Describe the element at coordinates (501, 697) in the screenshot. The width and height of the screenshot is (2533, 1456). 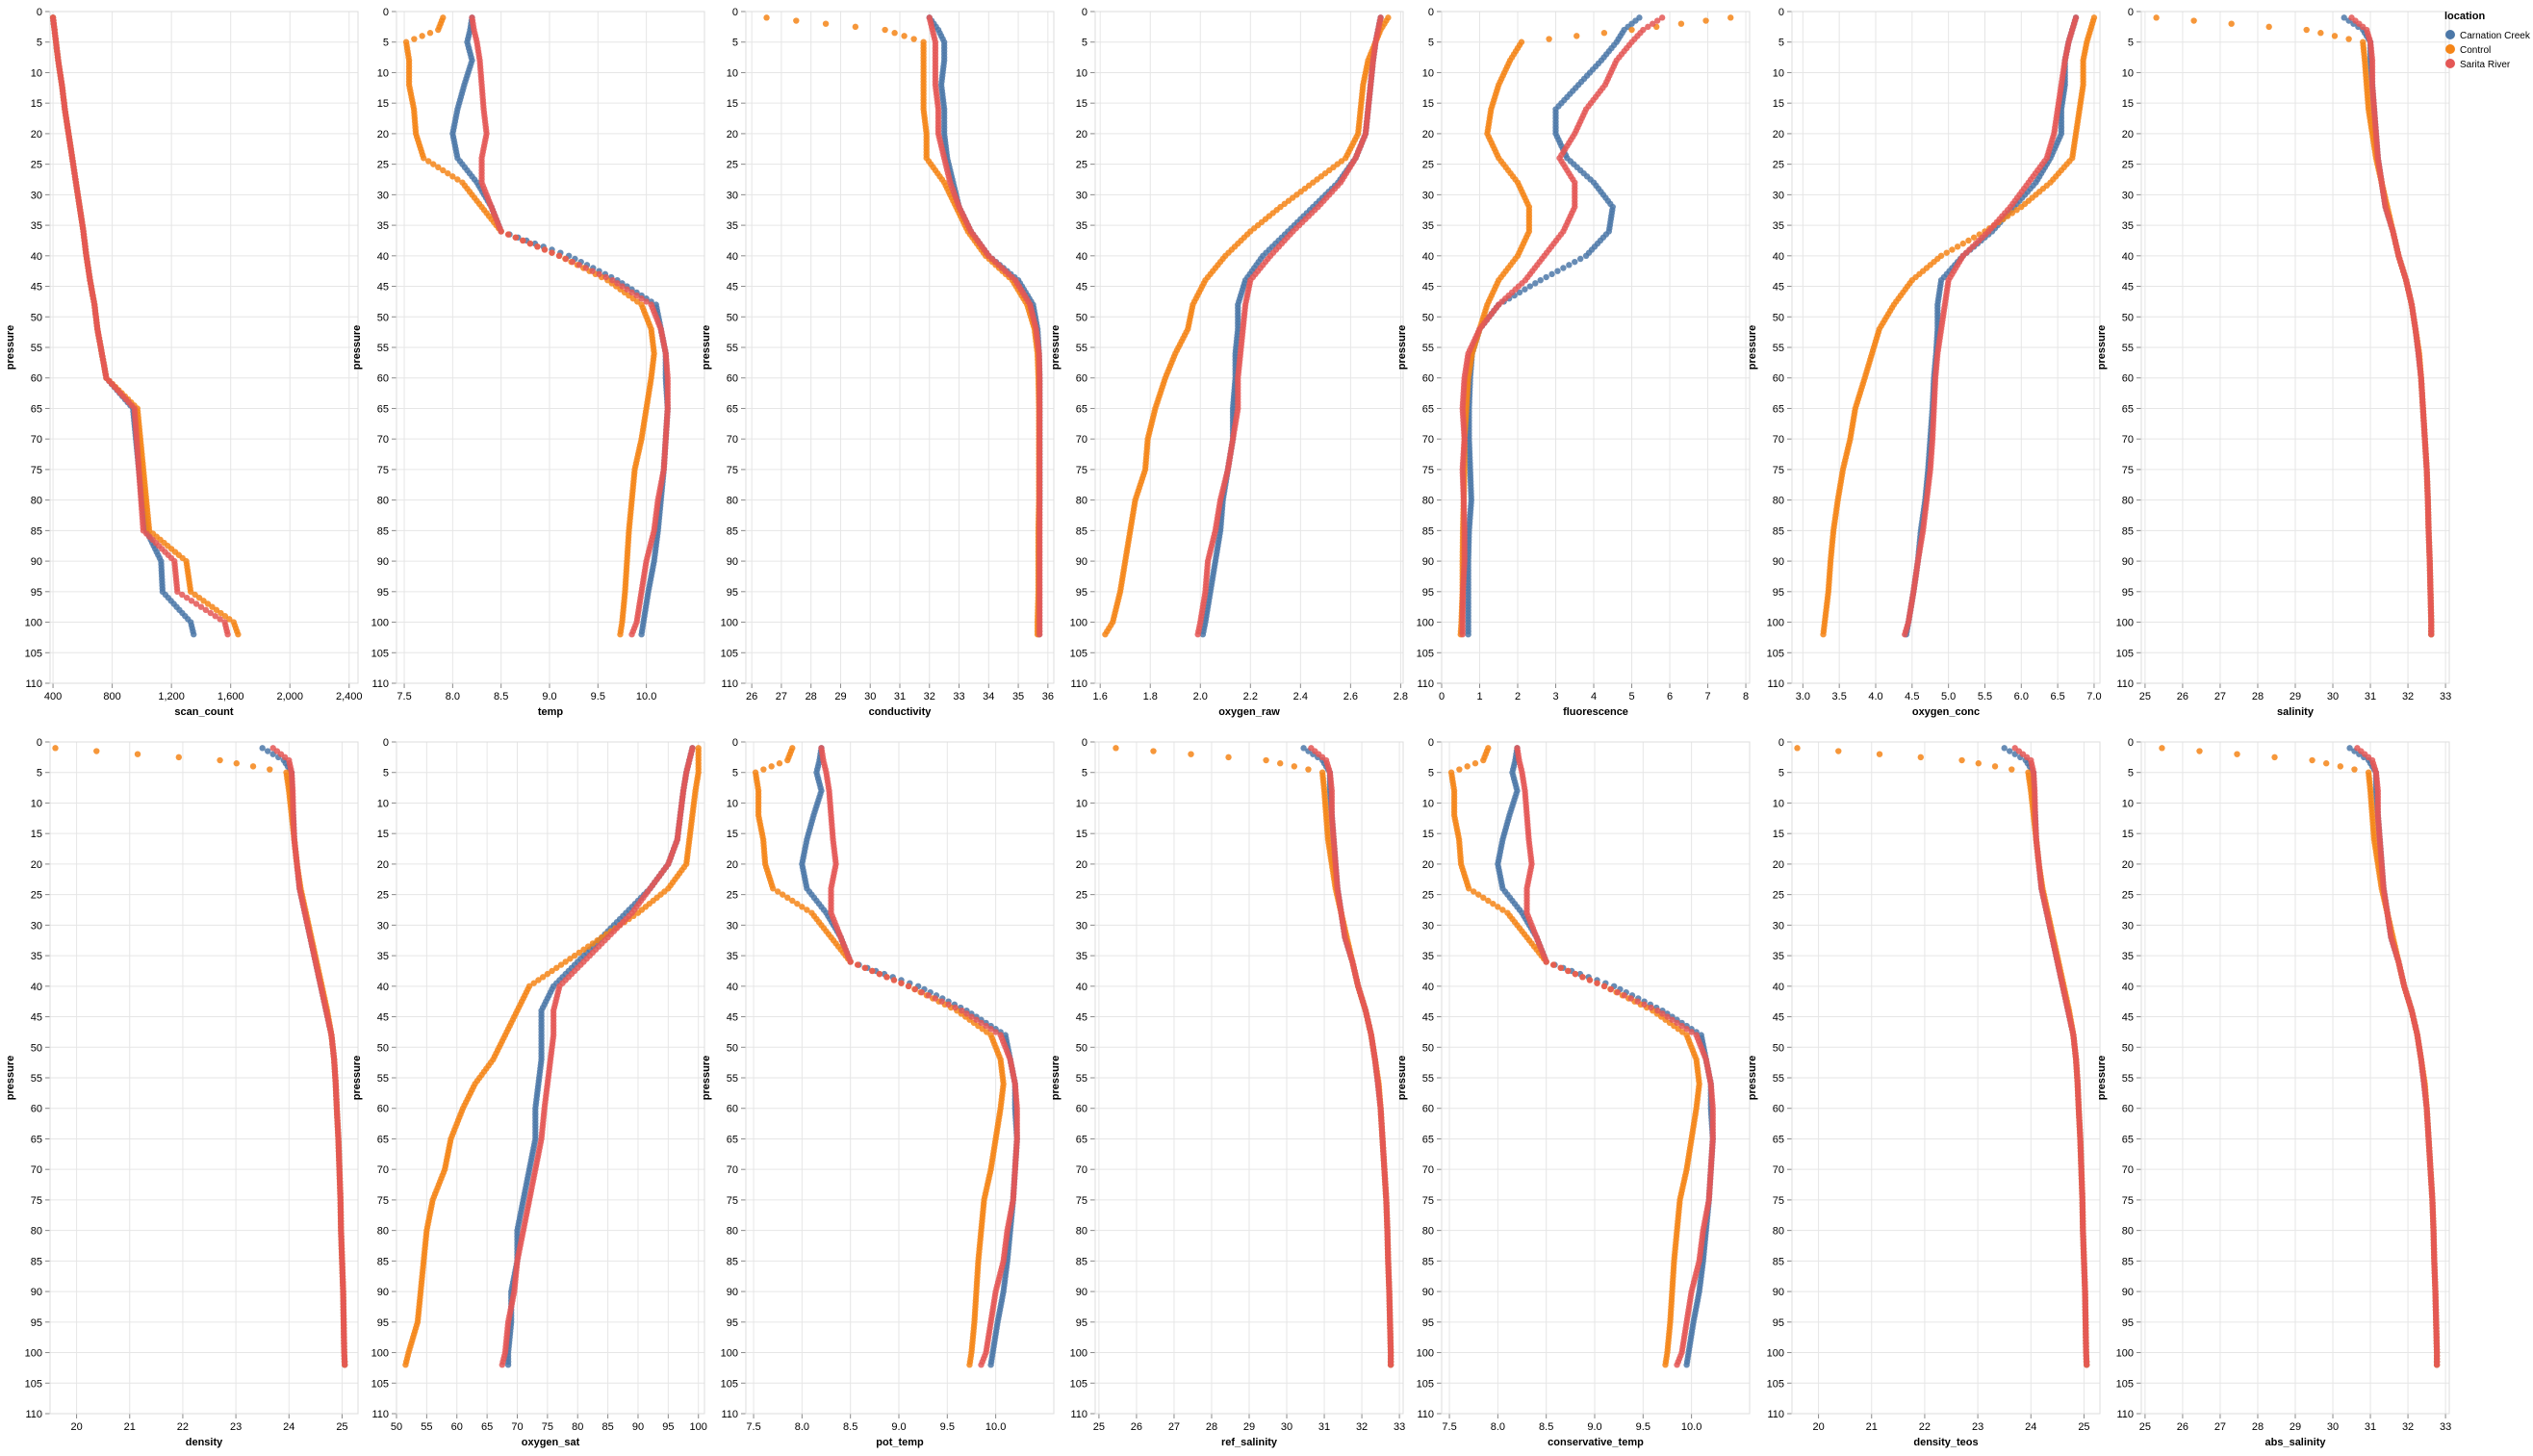
I see `x-tick-label: 8.5` at that location.